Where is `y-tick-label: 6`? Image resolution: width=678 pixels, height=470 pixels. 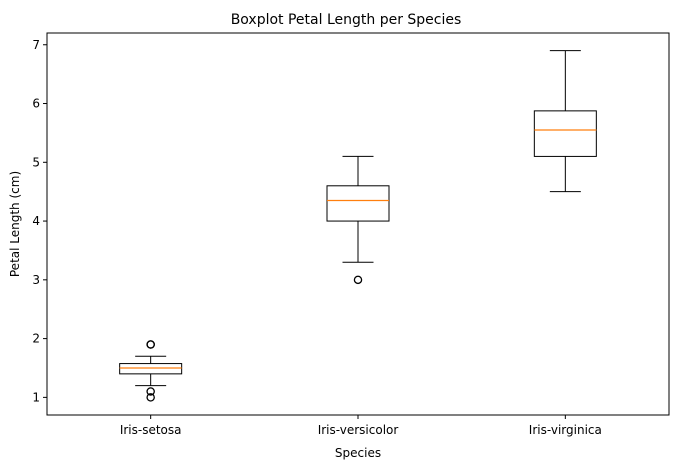
y-tick-label: 6 is located at coordinates (36, 104).